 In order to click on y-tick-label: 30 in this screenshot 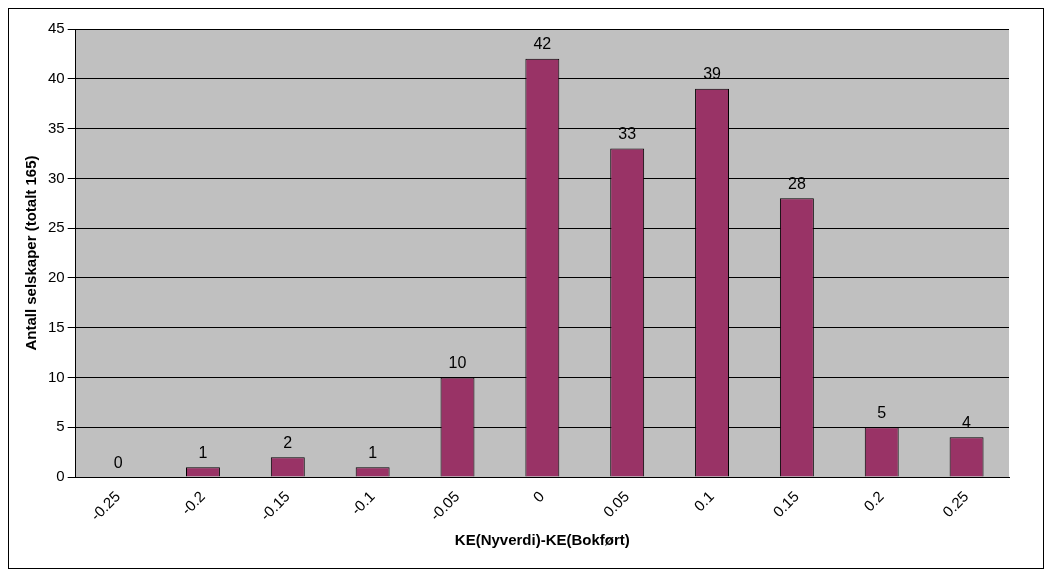, I will do `click(56, 177)`.